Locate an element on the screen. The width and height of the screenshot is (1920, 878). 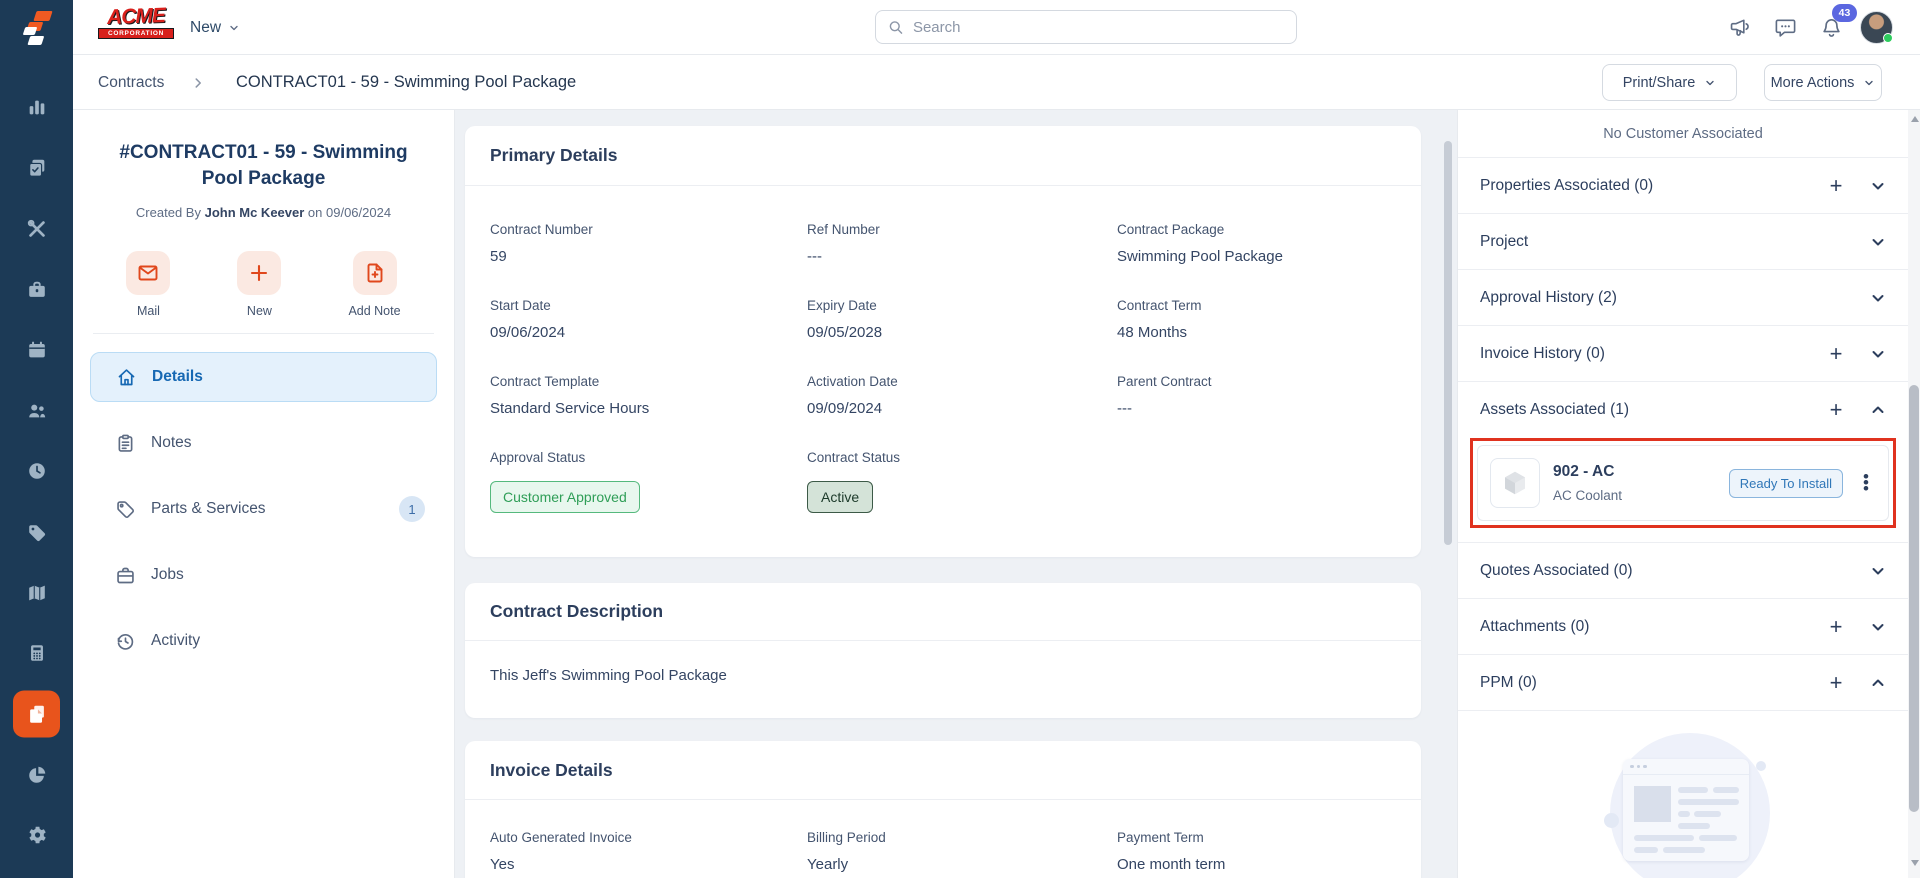
created-suffix: on 09/06/2024 is located at coordinates (349, 212).